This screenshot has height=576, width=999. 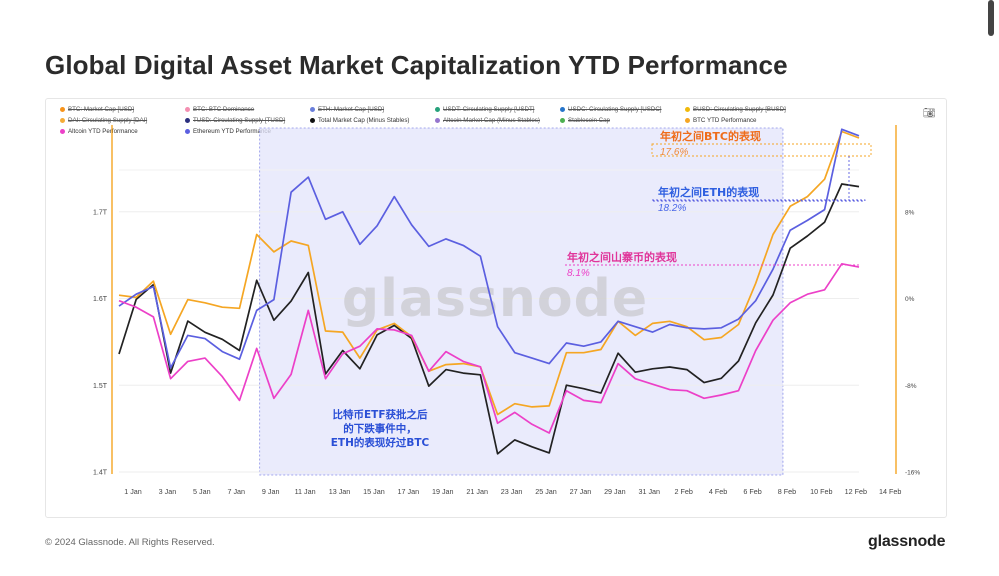 What do you see at coordinates (374, 491) in the screenshot?
I see `x-tick-label: 15 Jan` at bounding box center [374, 491].